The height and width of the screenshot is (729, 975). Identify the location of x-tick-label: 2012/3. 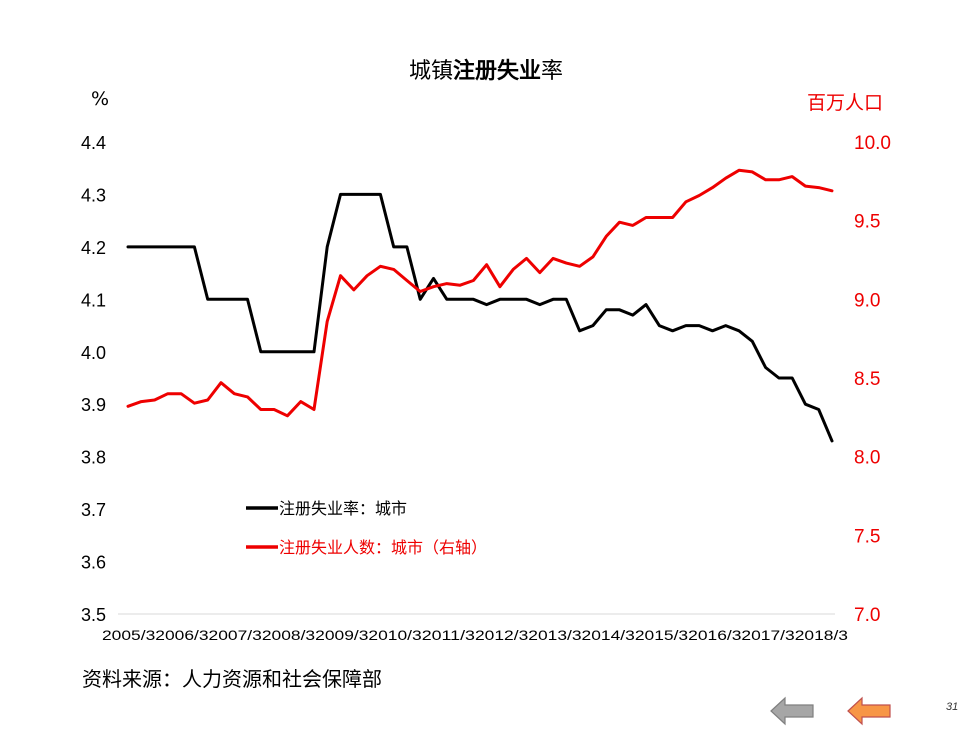
(502, 635).